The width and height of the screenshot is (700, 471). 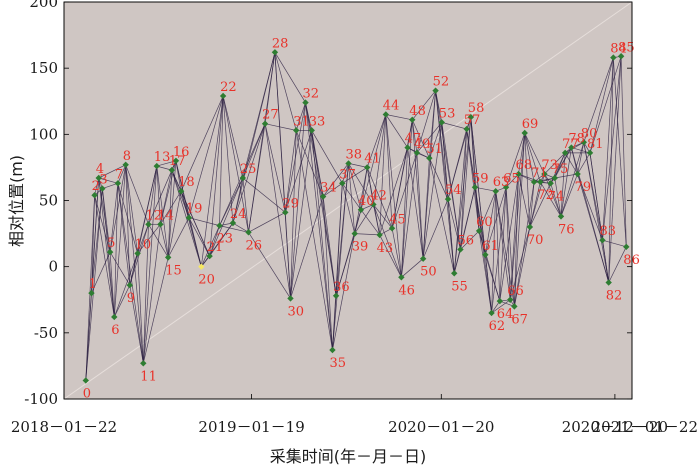 What do you see at coordinates (626, 47) in the screenshot?
I see `point-label-85: 85` at bounding box center [626, 47].